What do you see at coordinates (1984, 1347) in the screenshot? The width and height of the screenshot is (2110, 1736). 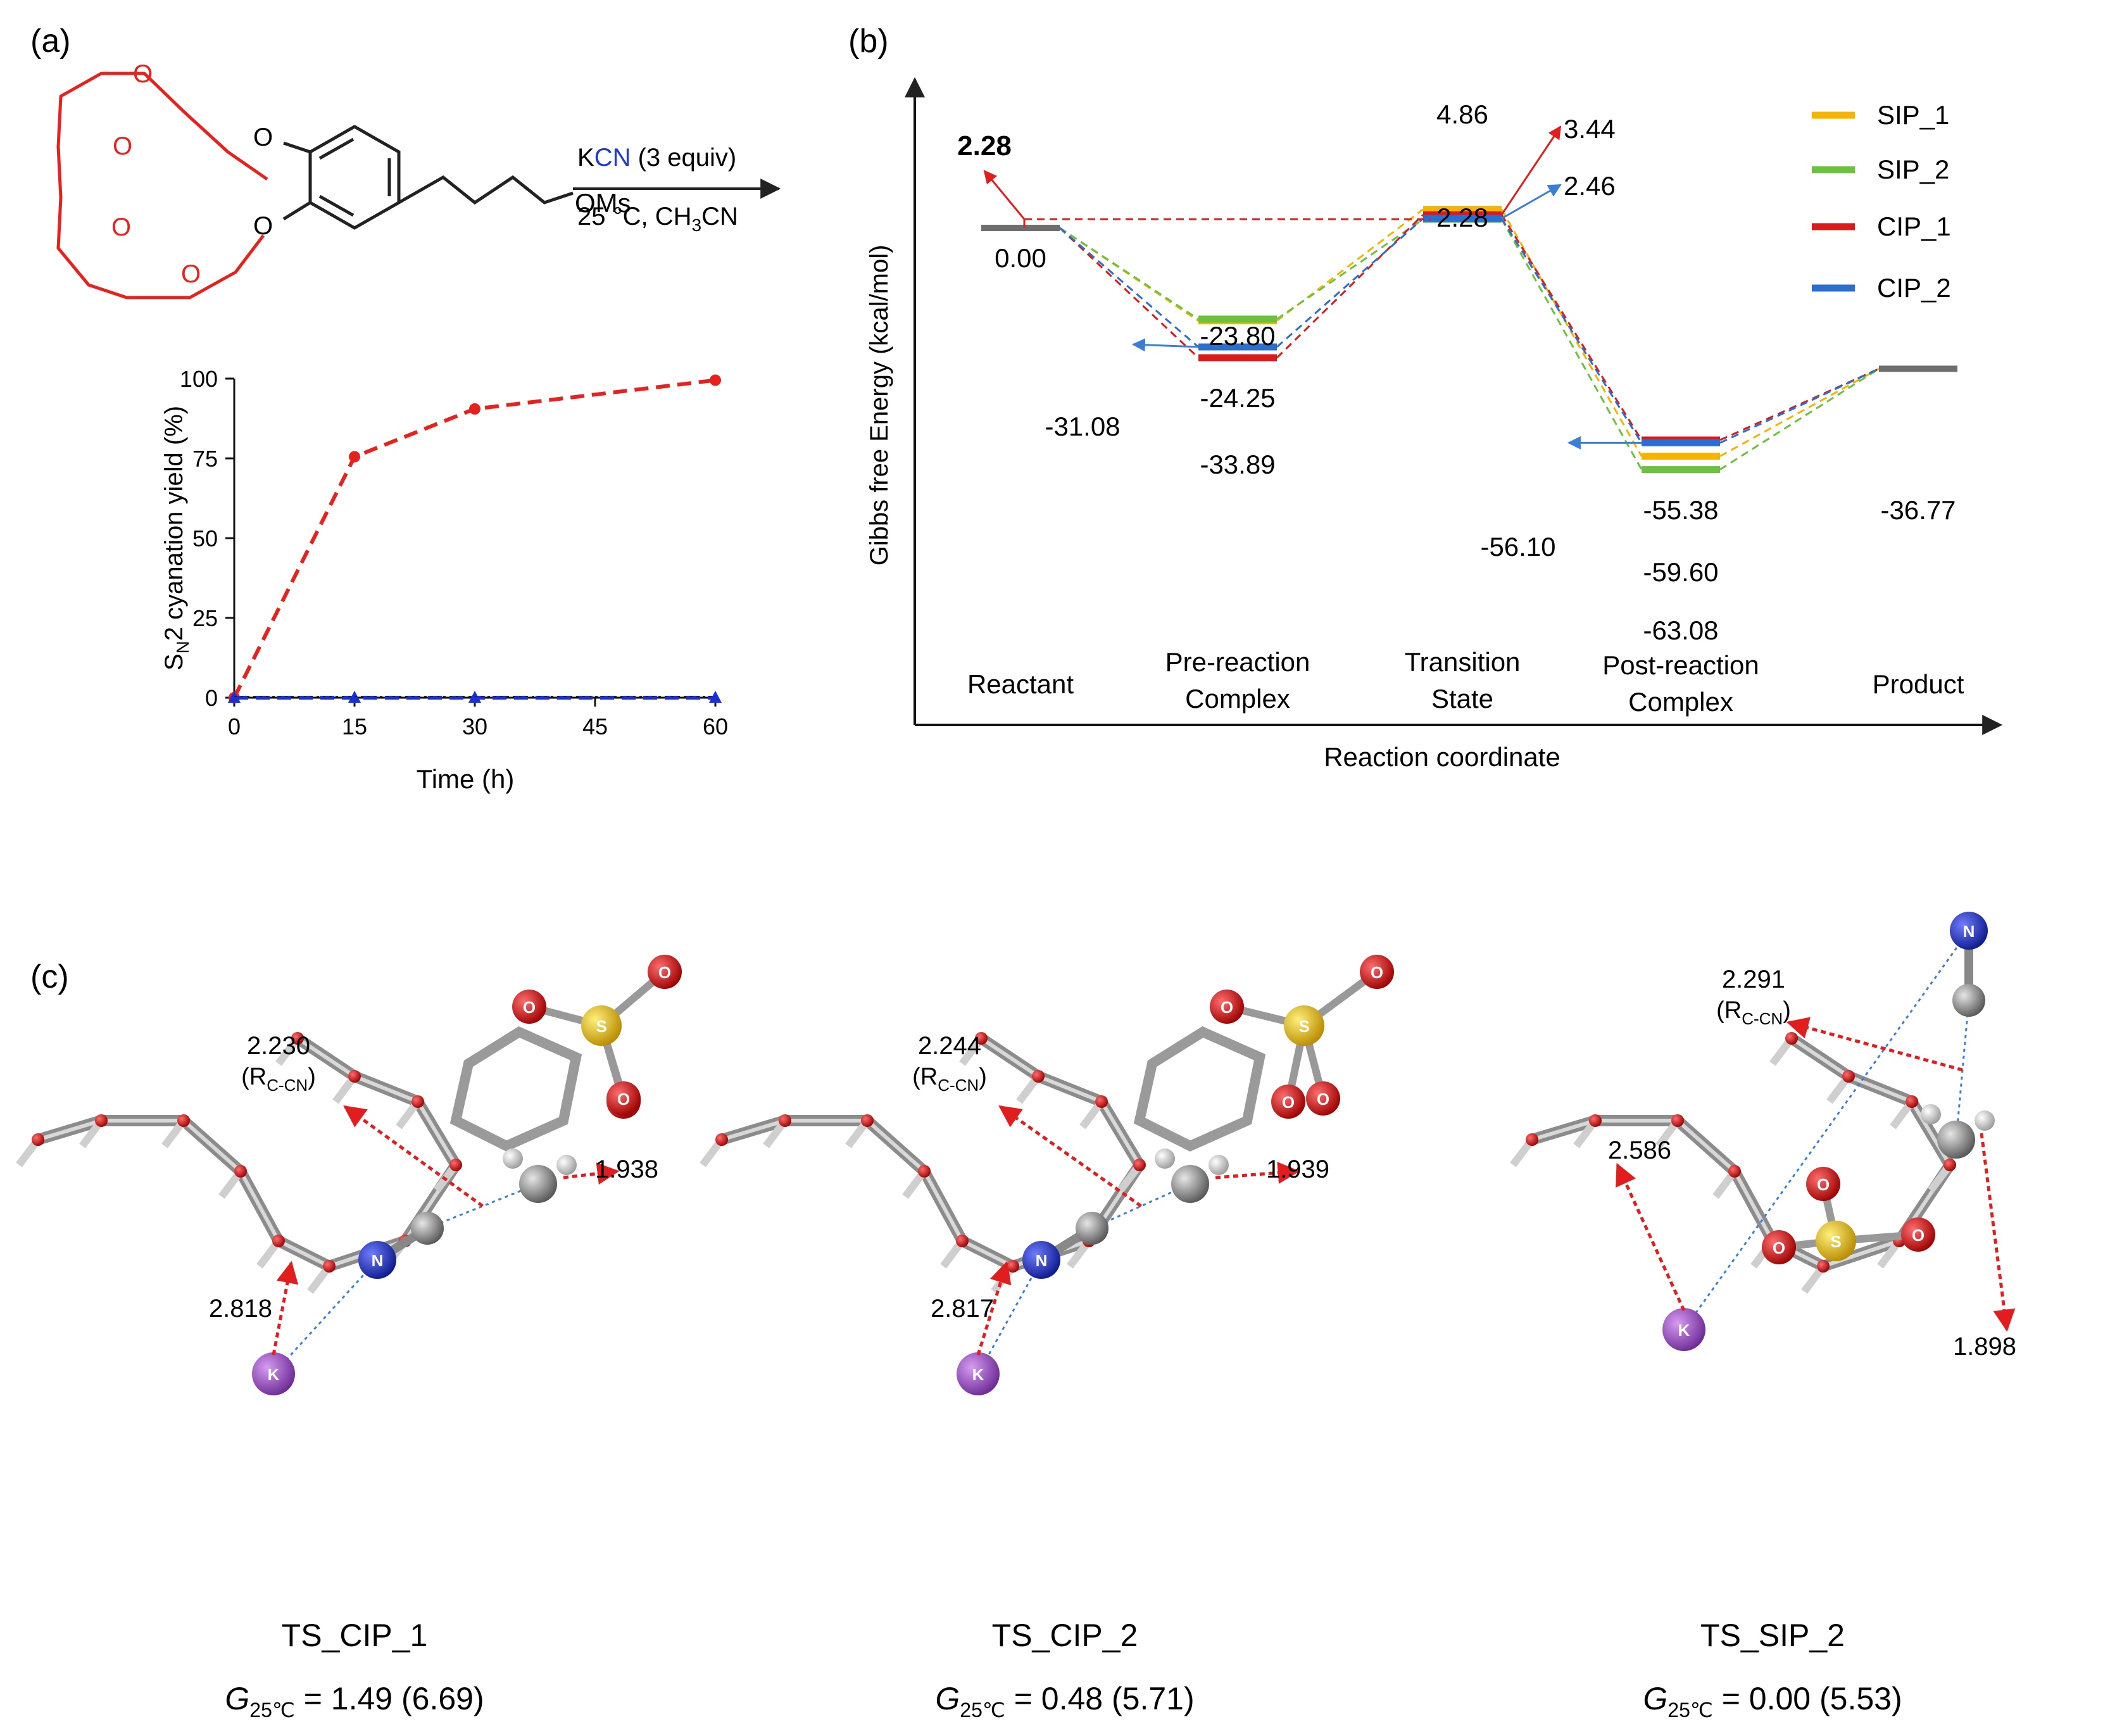 I see `so-distance: 1.898` at bounding box center [1984, 1347].